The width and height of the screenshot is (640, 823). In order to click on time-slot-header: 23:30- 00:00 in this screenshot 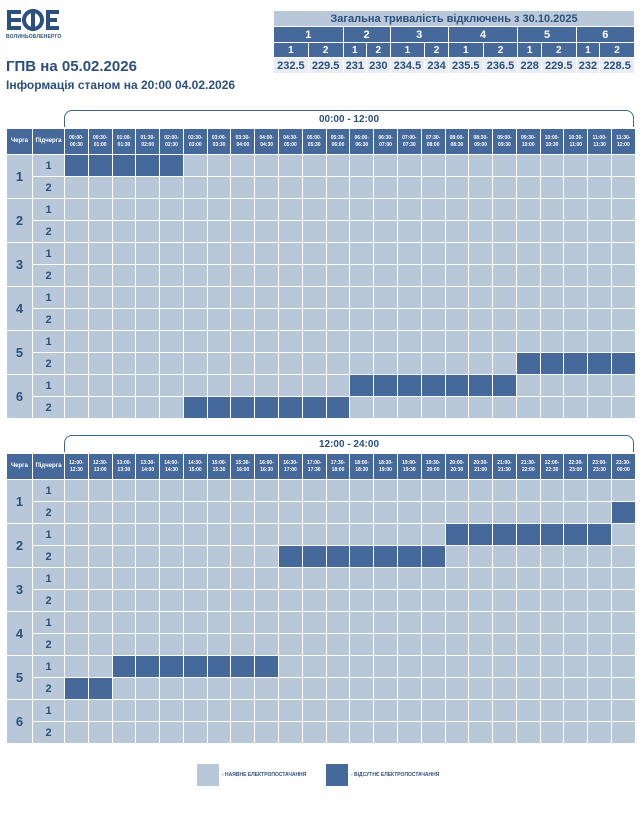, I will do `click(623, 466)`.